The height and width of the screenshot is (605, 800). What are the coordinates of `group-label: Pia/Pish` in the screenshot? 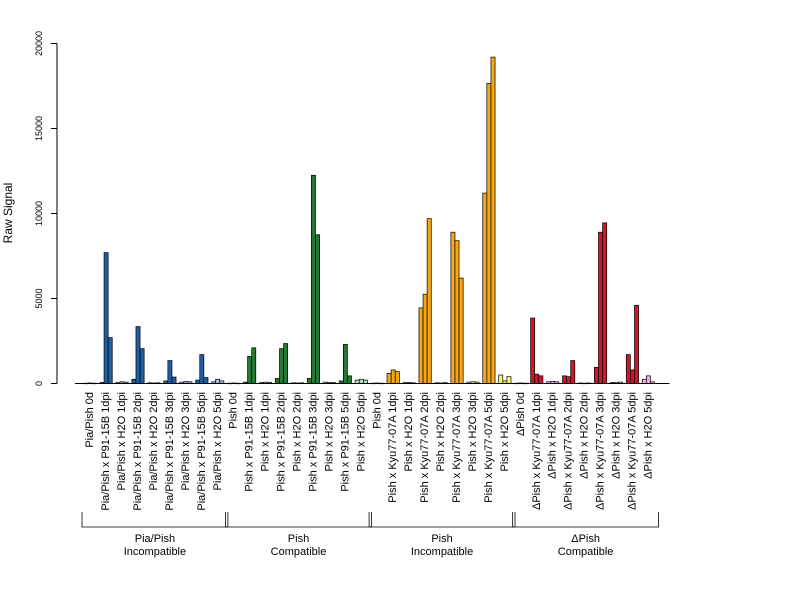 It's located at (155, 539).